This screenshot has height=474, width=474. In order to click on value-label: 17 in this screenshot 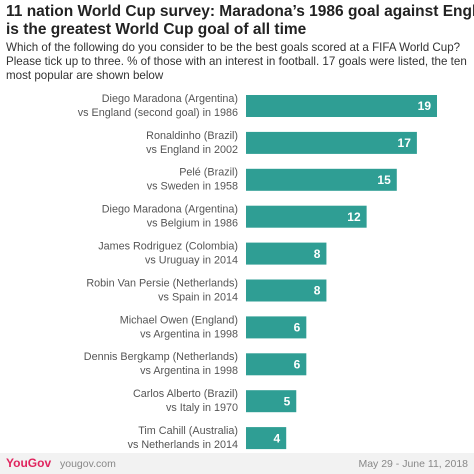, I will do `click(405, 143)`.